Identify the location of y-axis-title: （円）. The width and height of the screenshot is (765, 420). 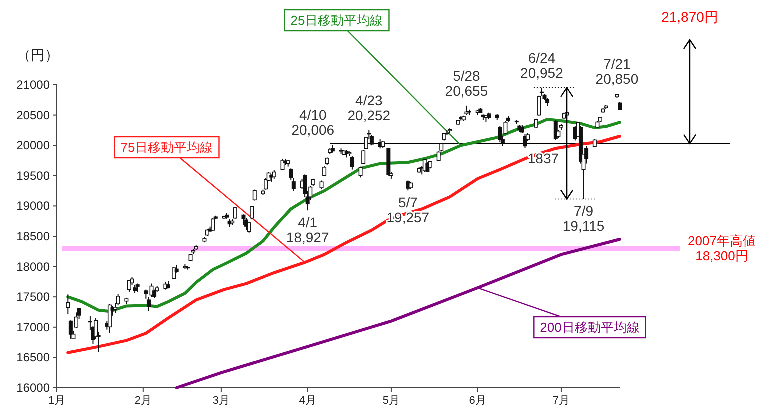
(38, 55).